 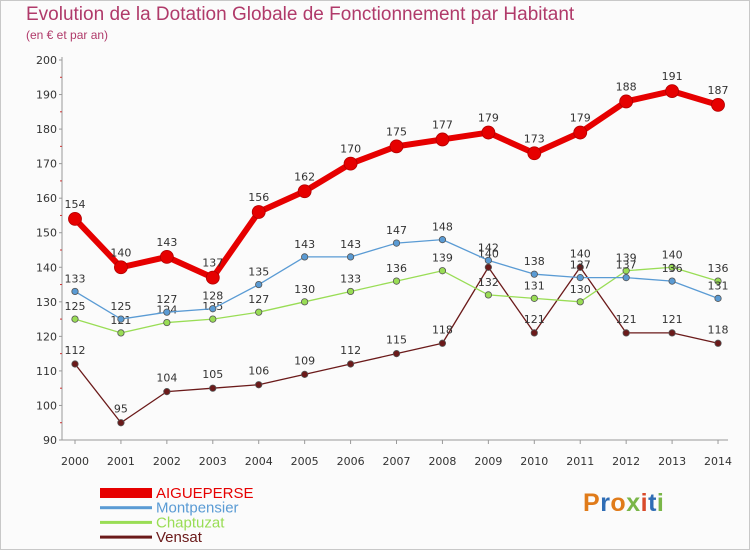 What do you see at coordinates (534, 261) in the screenshot?
I see `data-label-montpensier: 138` at bounding box center [534, 261].